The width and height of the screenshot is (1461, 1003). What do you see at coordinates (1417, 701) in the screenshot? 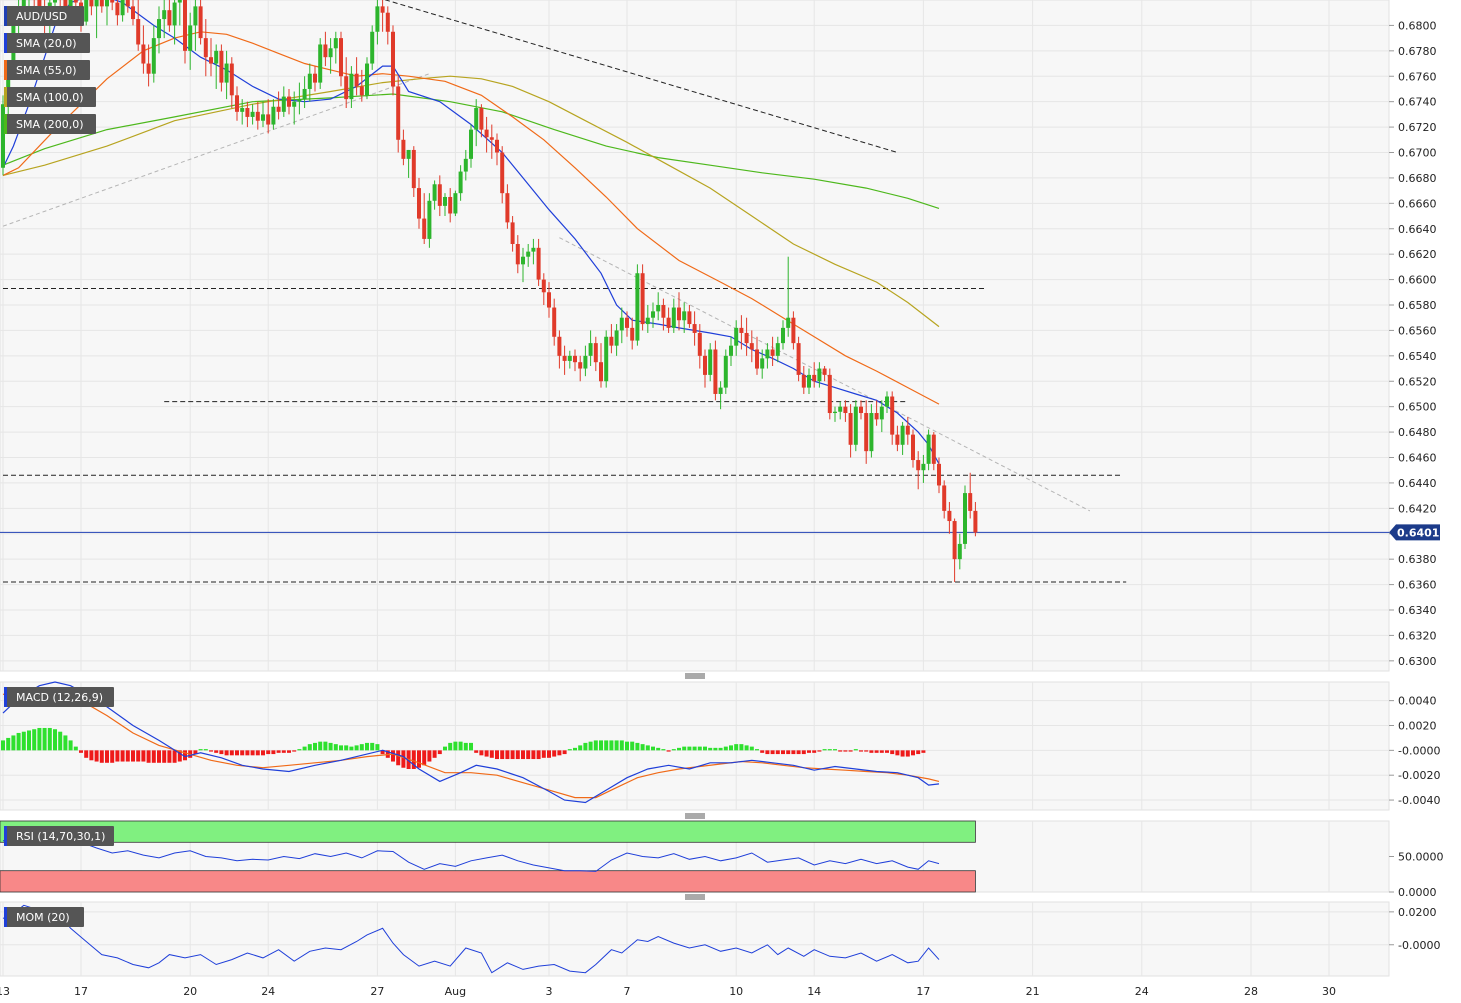
I see `macd-tick-label: 0.0040` at bounding box center [1417, 701].